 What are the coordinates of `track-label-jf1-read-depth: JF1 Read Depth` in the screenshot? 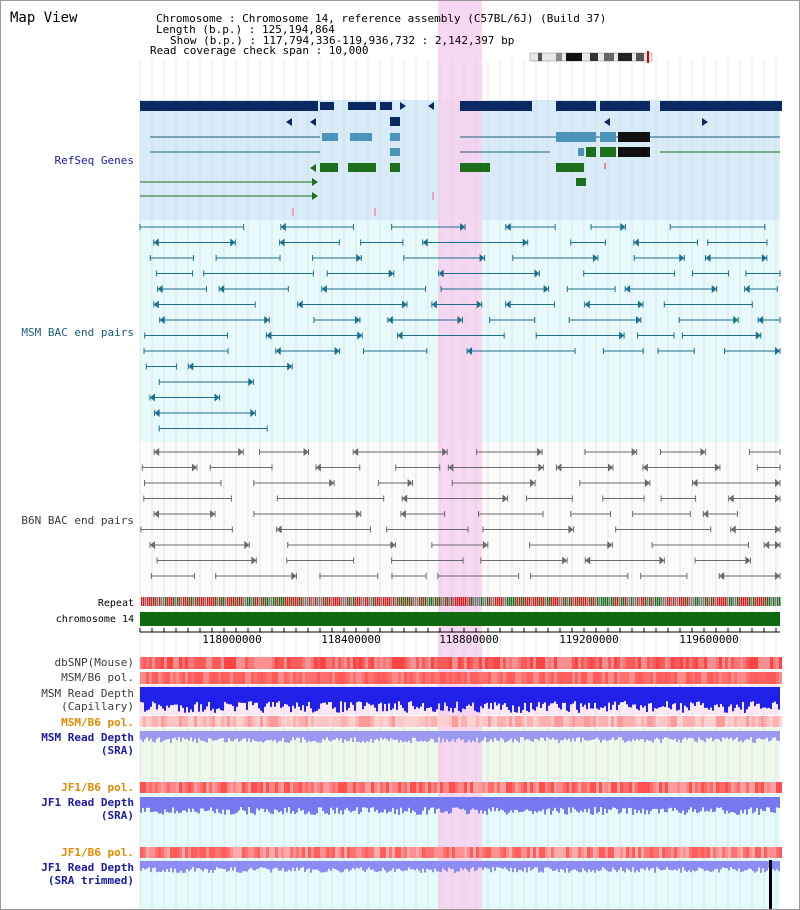 It's located at (87, 802).